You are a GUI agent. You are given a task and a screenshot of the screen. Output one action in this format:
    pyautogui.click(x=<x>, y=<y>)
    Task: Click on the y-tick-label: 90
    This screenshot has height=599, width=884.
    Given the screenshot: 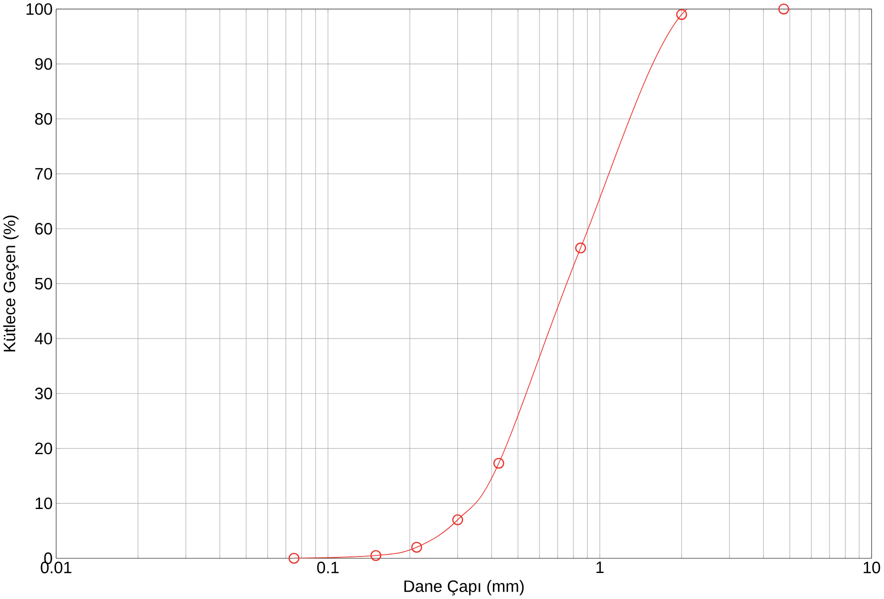 What is the action you would take?
    pyautogui.click(x=43, y=64)
    